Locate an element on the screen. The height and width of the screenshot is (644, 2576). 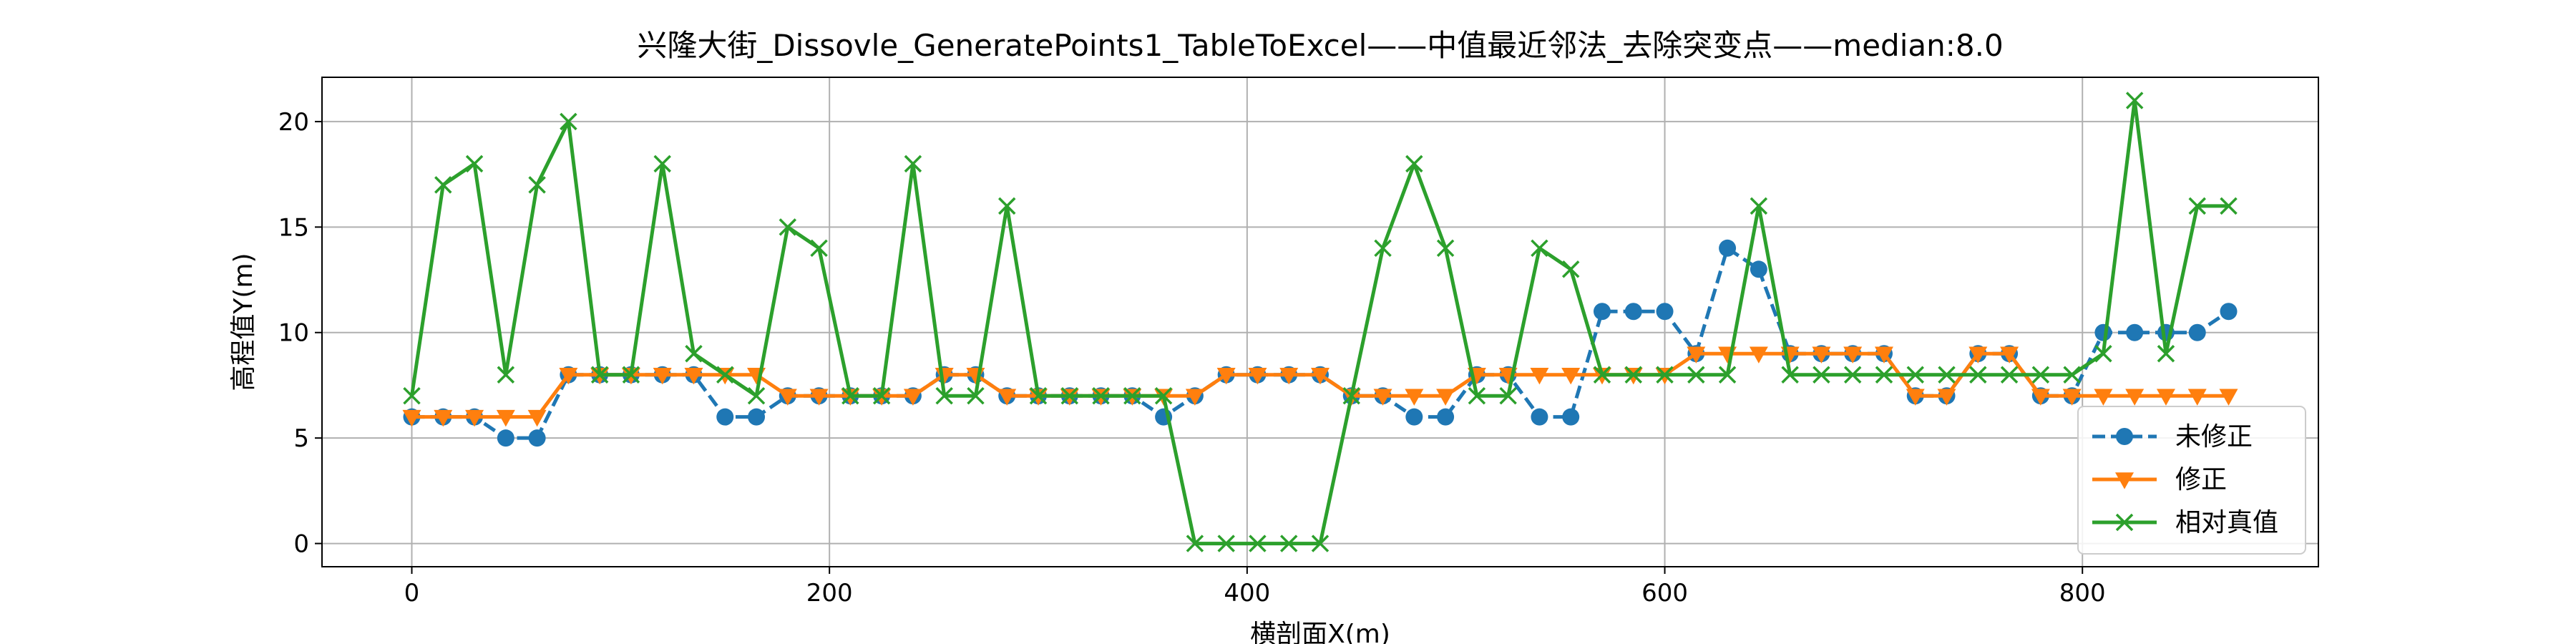
y-tick-label: 20 is located at coordinates (293, 122).